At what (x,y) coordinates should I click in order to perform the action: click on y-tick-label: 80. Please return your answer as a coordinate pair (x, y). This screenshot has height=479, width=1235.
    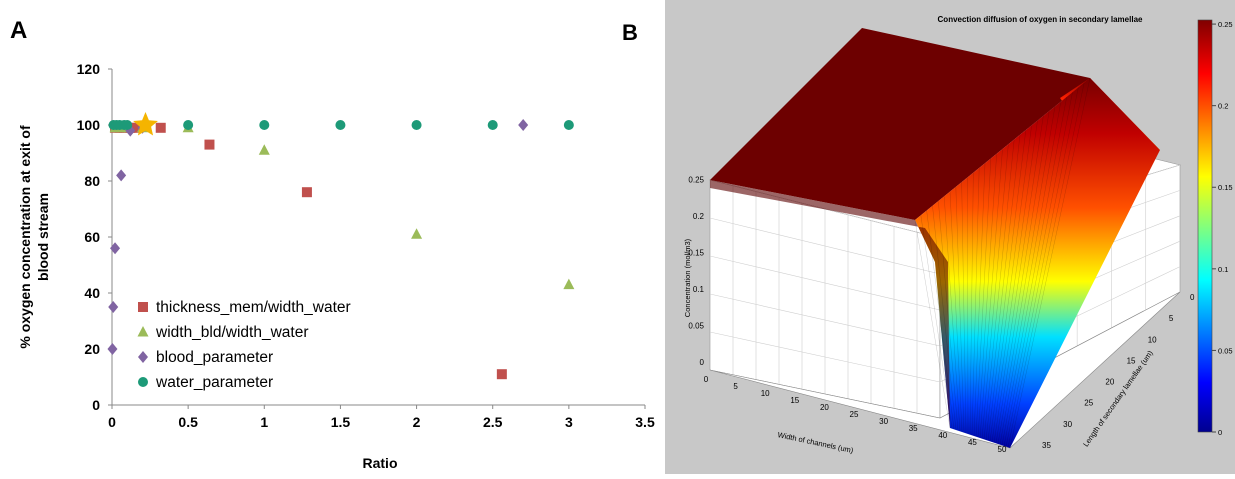
    Looking at the image, I should click on (92, 181).